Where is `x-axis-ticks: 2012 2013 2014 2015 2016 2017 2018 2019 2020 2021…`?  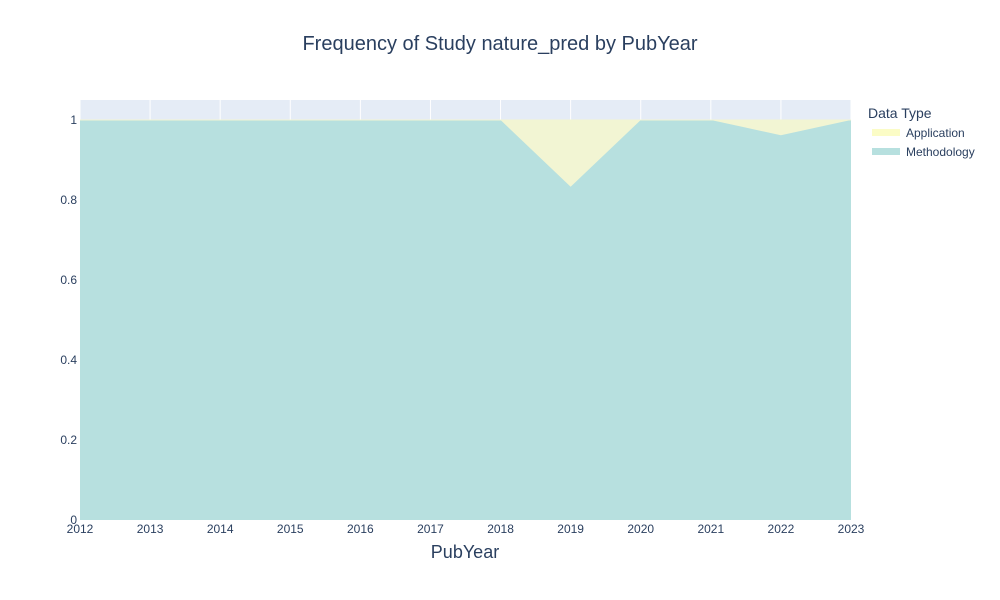
x-axis-ticks: 2012 2013 2014 2015 2016 2017 2018 2019 2020 2021… is located at coordinates (466, 529).